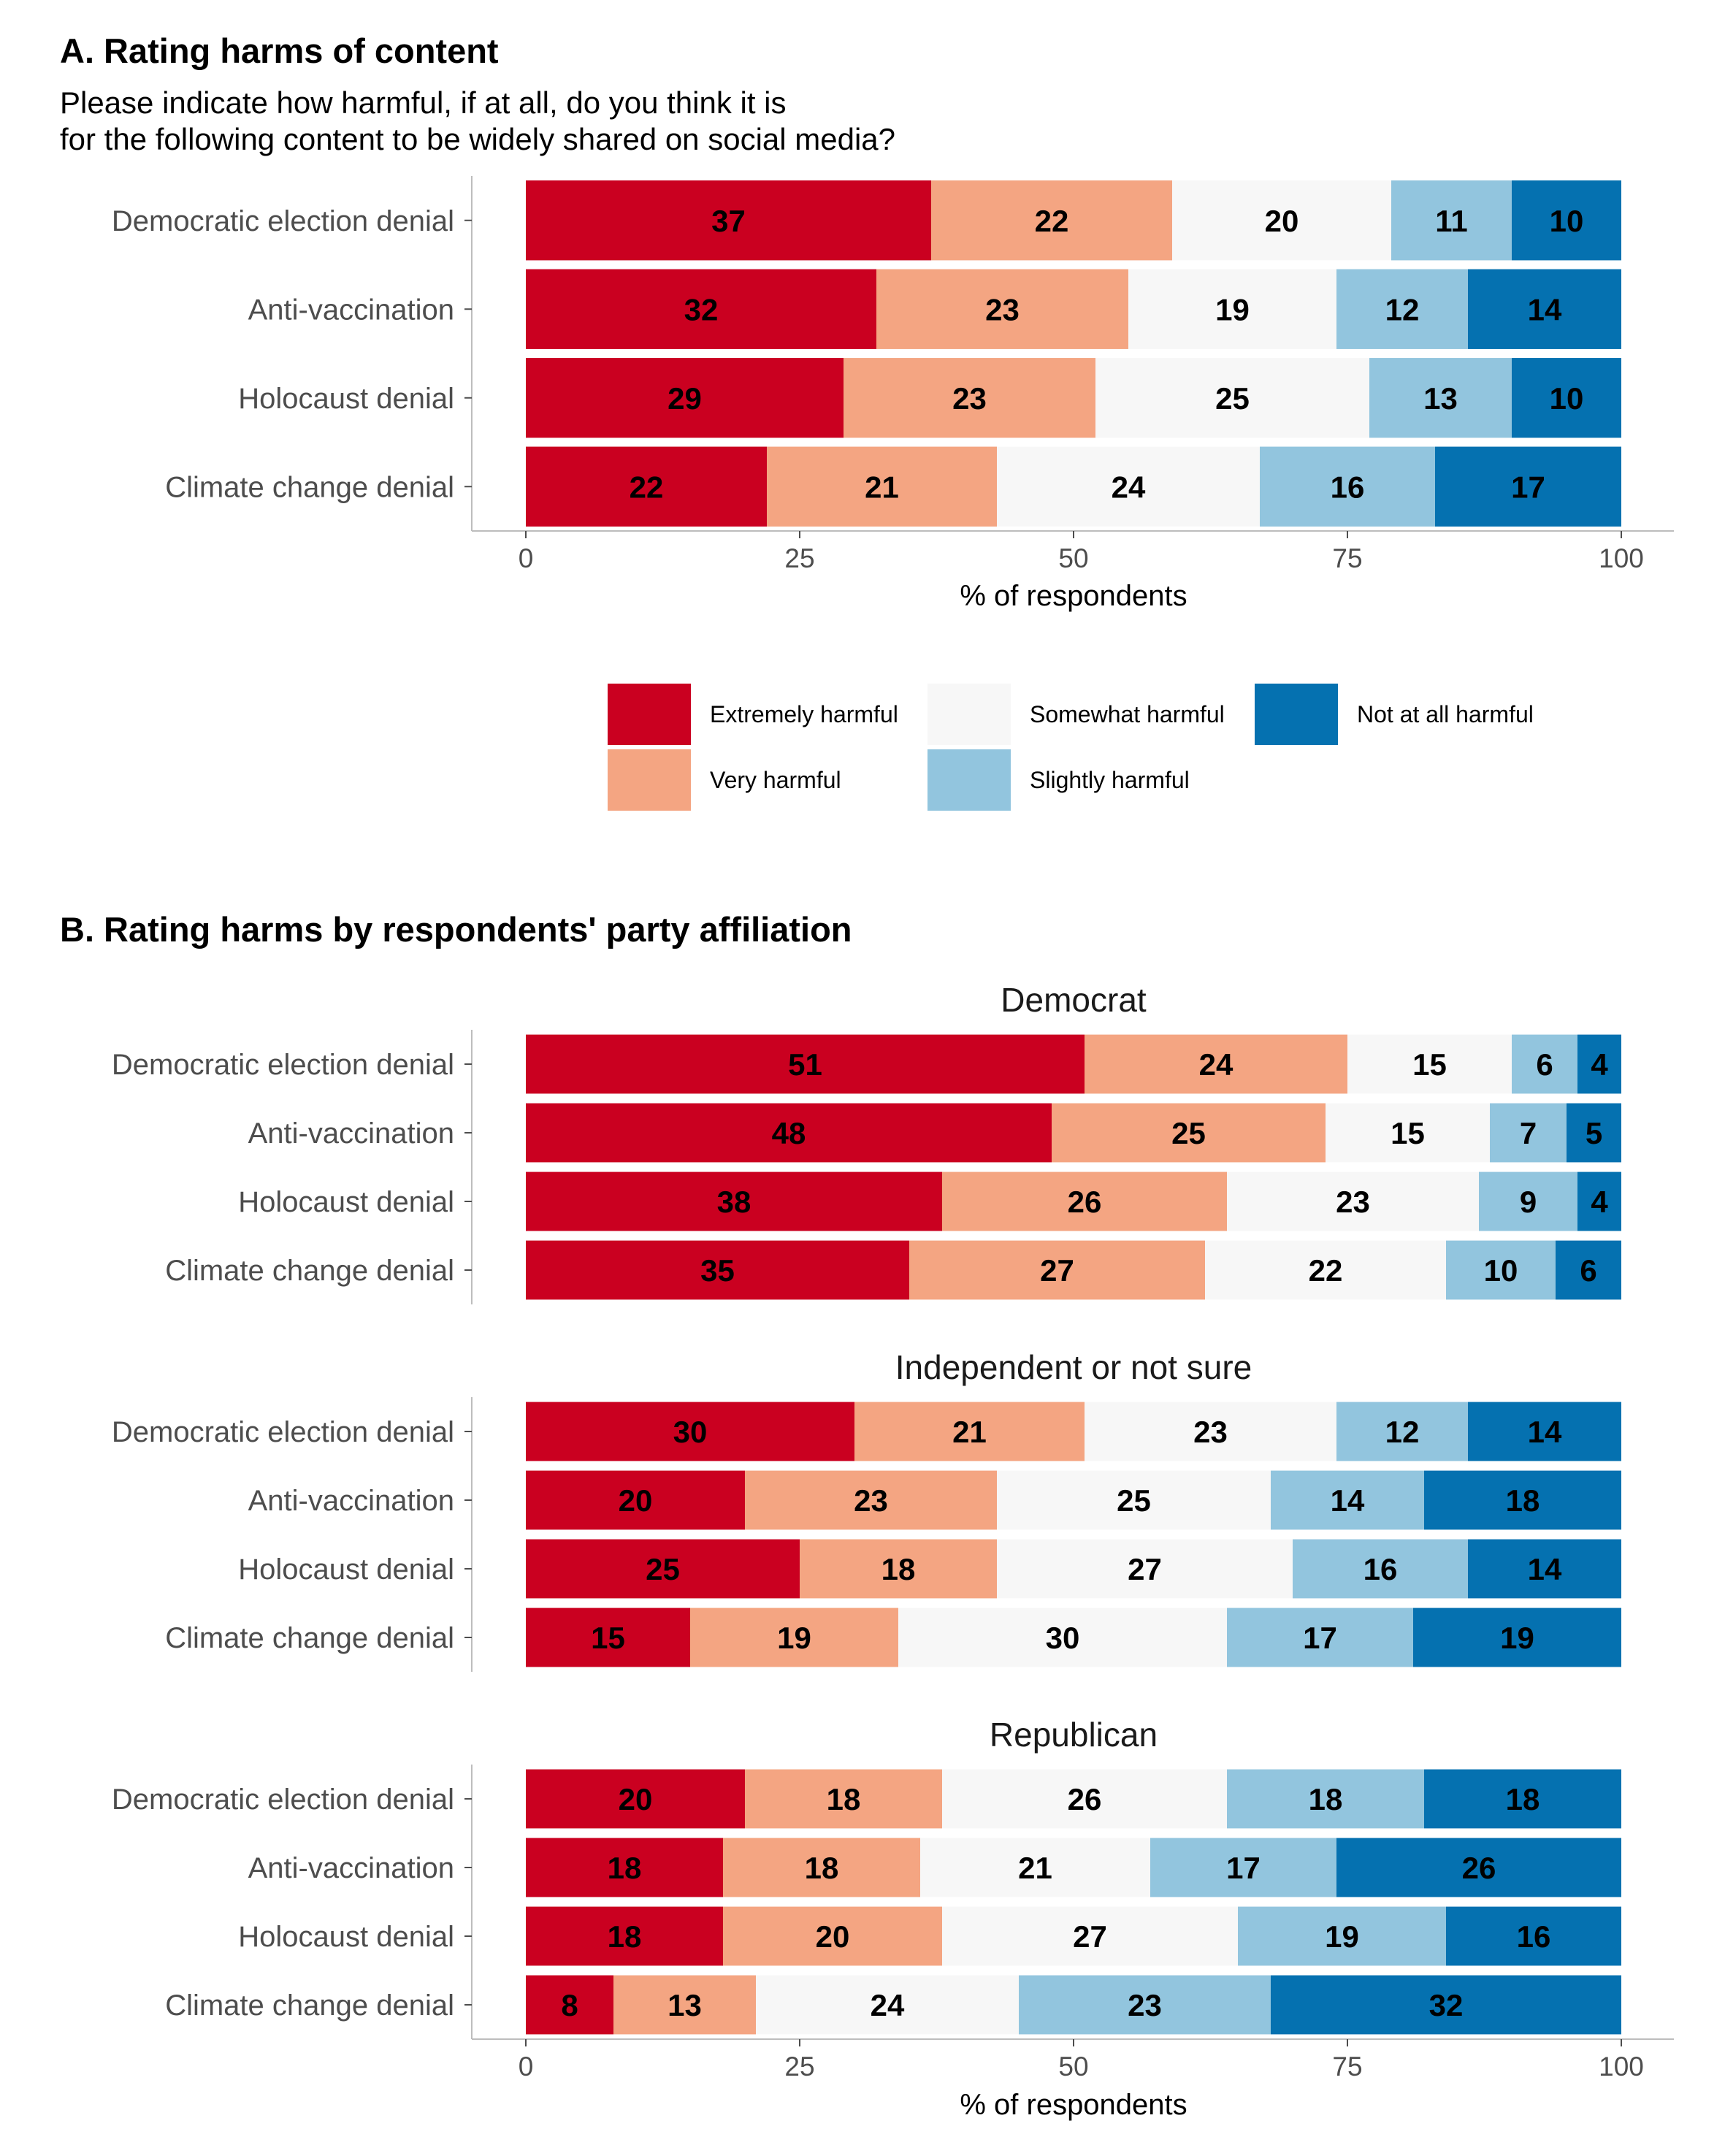 The height and width of the screenshot is (2156, 1725). Describe the element at coordinates (1073, 1367) in the screenshot. I see `facet-title-independent-or-not-sure: Independent or not sure` at that location.